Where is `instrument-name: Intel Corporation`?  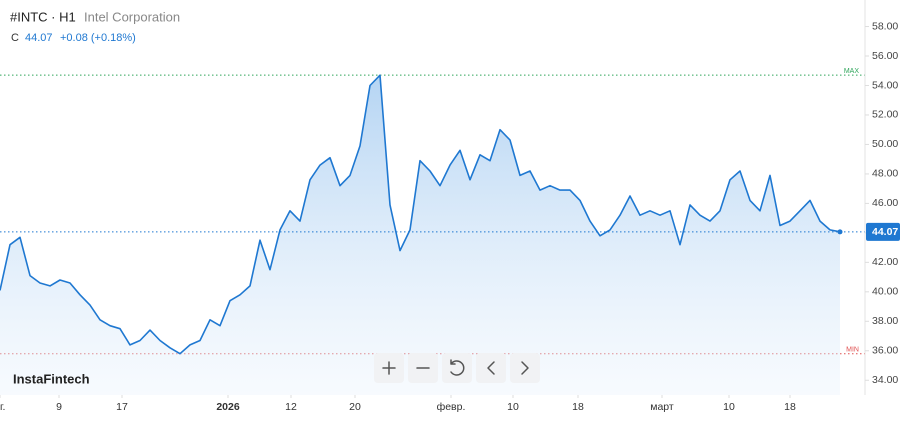
instrument-name: Intel Corporation is located at coordinates (132, 16).